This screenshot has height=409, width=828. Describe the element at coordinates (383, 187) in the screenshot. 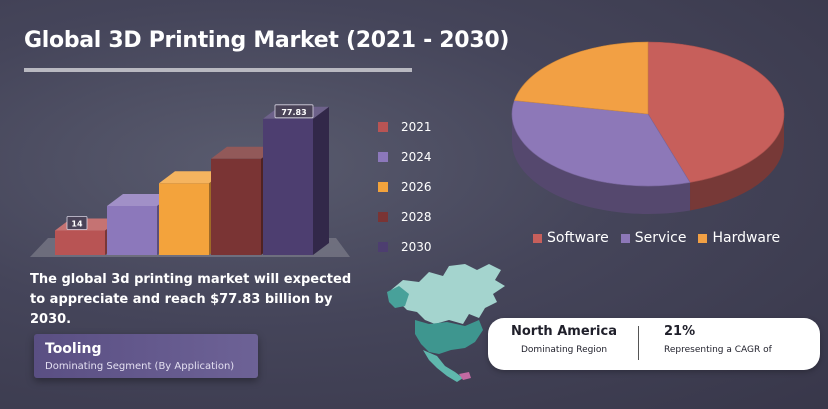

I see `legend-swatch-2026` at that location.